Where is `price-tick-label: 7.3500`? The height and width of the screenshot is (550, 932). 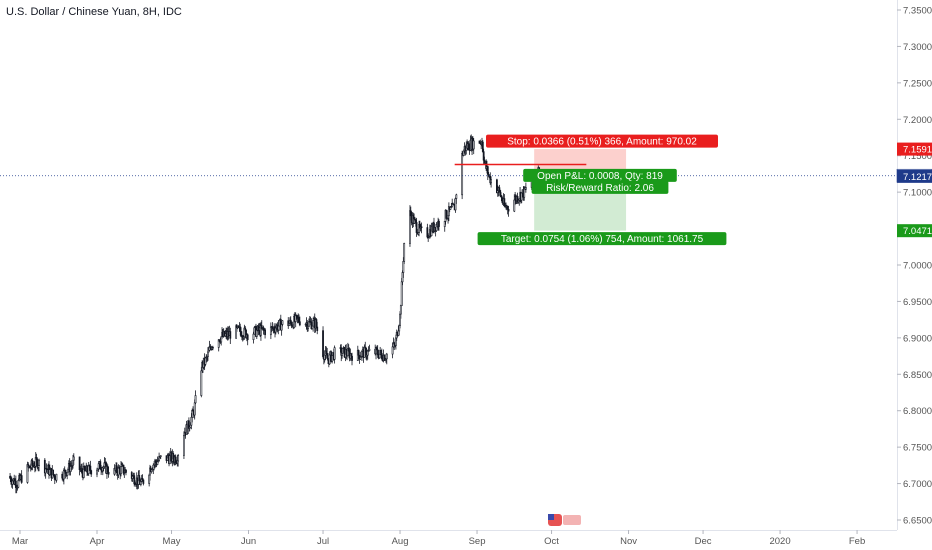
price-tick-label: 7.3500 is located at coordinates (917, 11).